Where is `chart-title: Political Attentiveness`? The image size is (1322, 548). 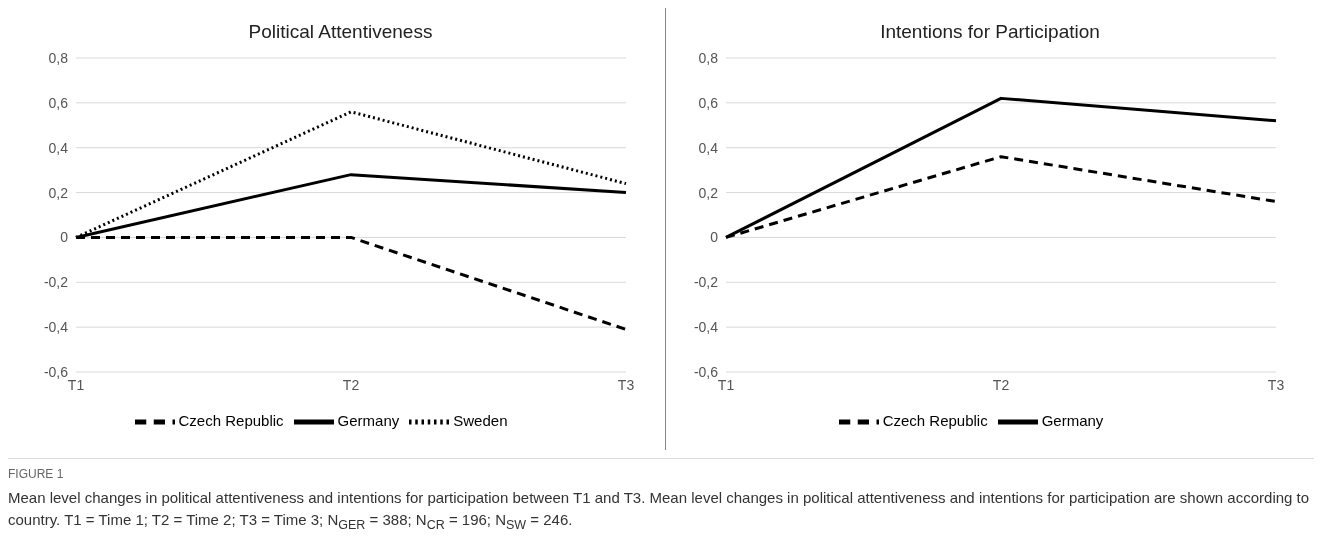
chart-title: Political Attentiveness is located at coordinates (340, 32).